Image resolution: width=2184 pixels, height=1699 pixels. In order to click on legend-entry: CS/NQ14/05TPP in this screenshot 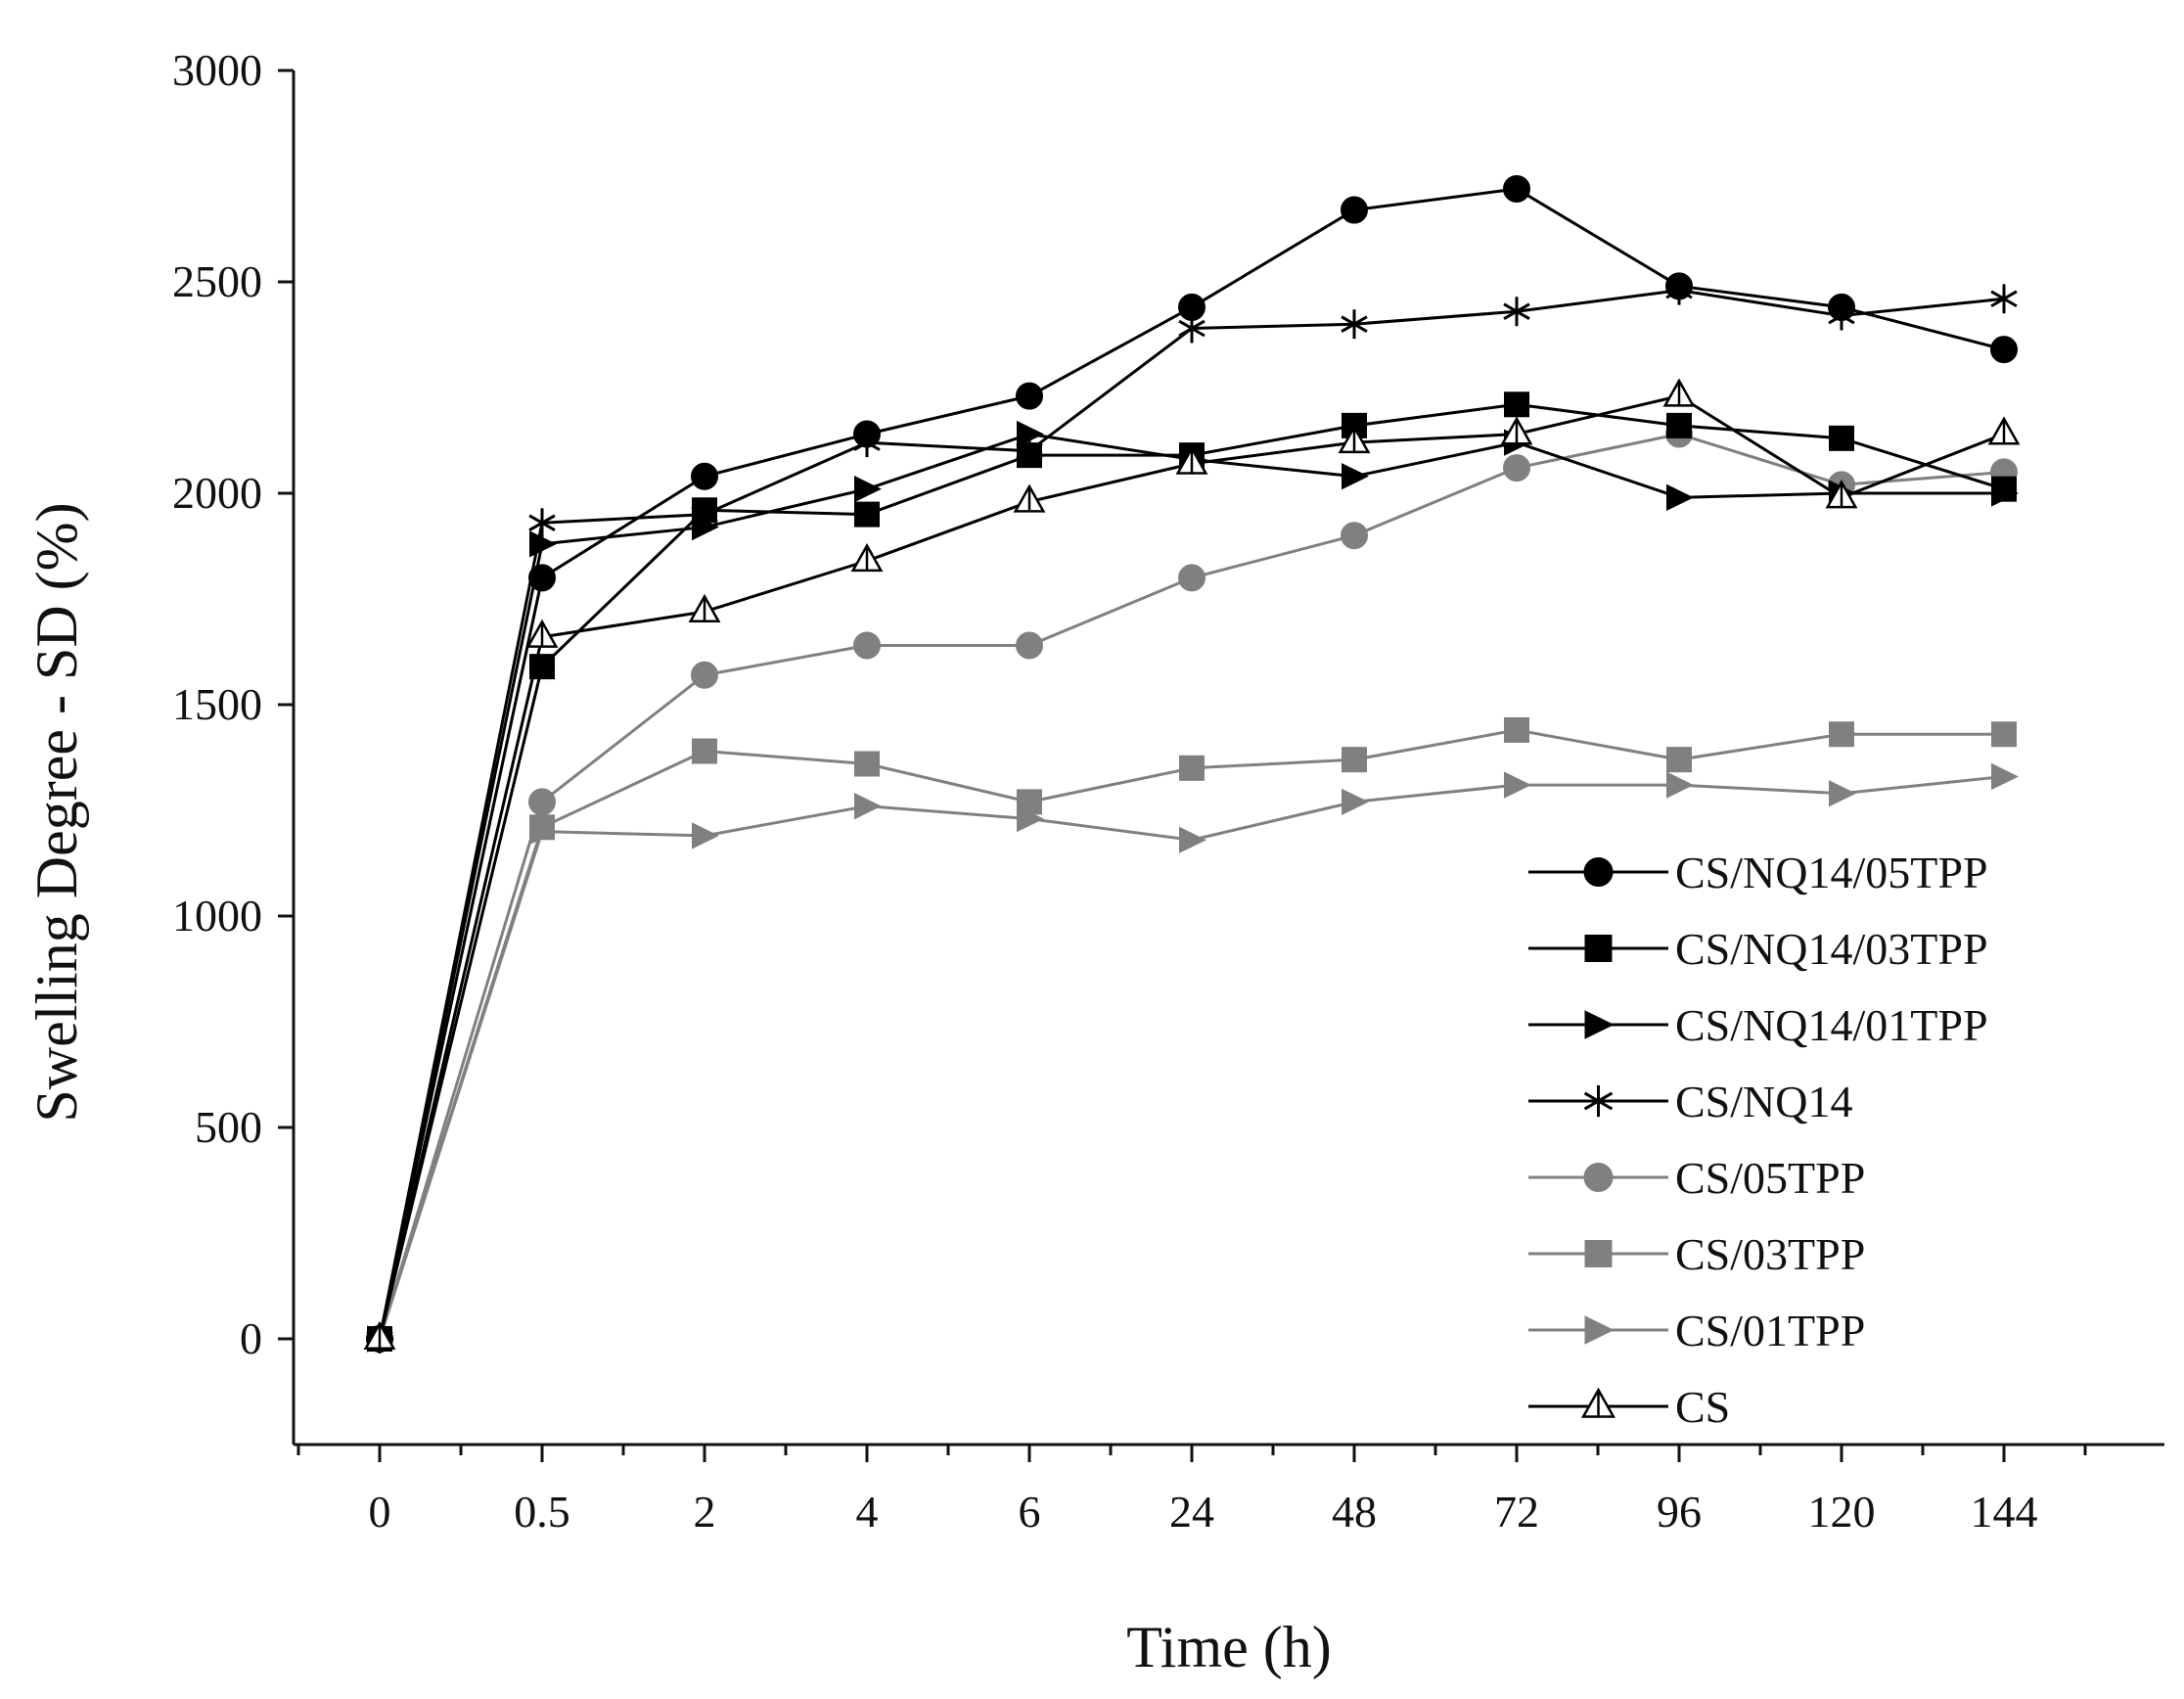, I will do `click(1758, 872)`.